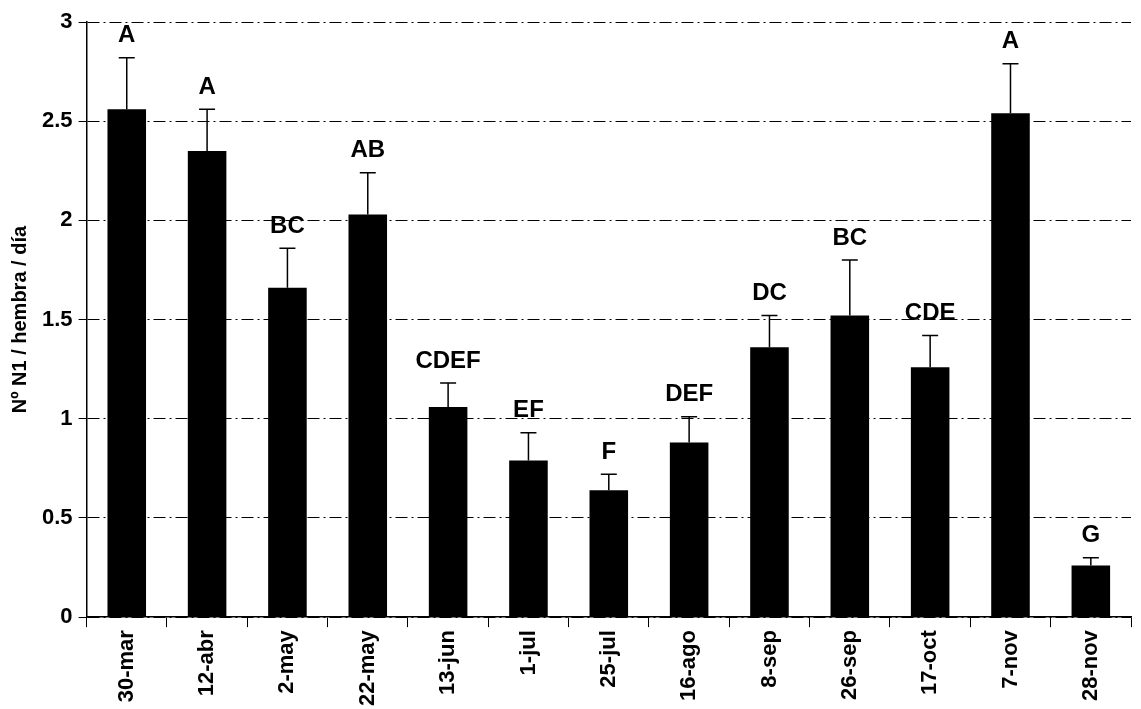 This screenshot has width=1141, height=709. What do you see at coordinates (768, 659) in the screenshot?
I see `x-tick-label: 8-sep` at bounding box center [768, 659].